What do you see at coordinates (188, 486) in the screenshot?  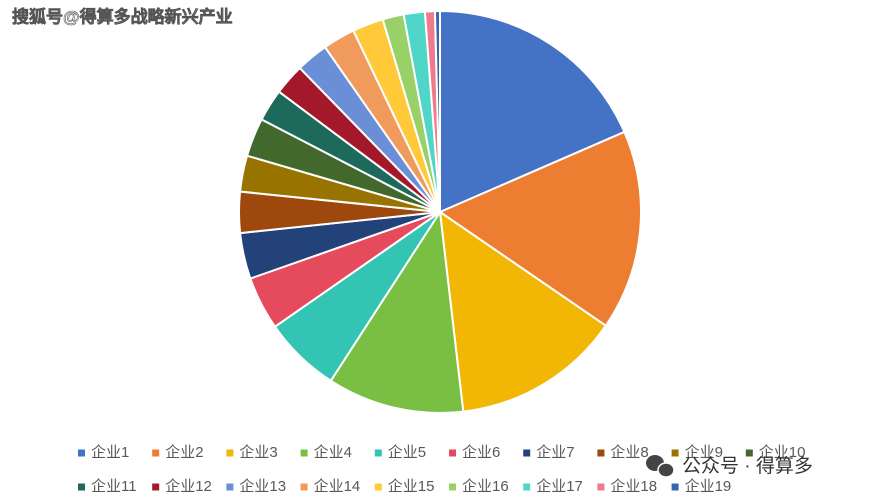 I see `legend-label: 企业12` at bounding box center [188, 486].